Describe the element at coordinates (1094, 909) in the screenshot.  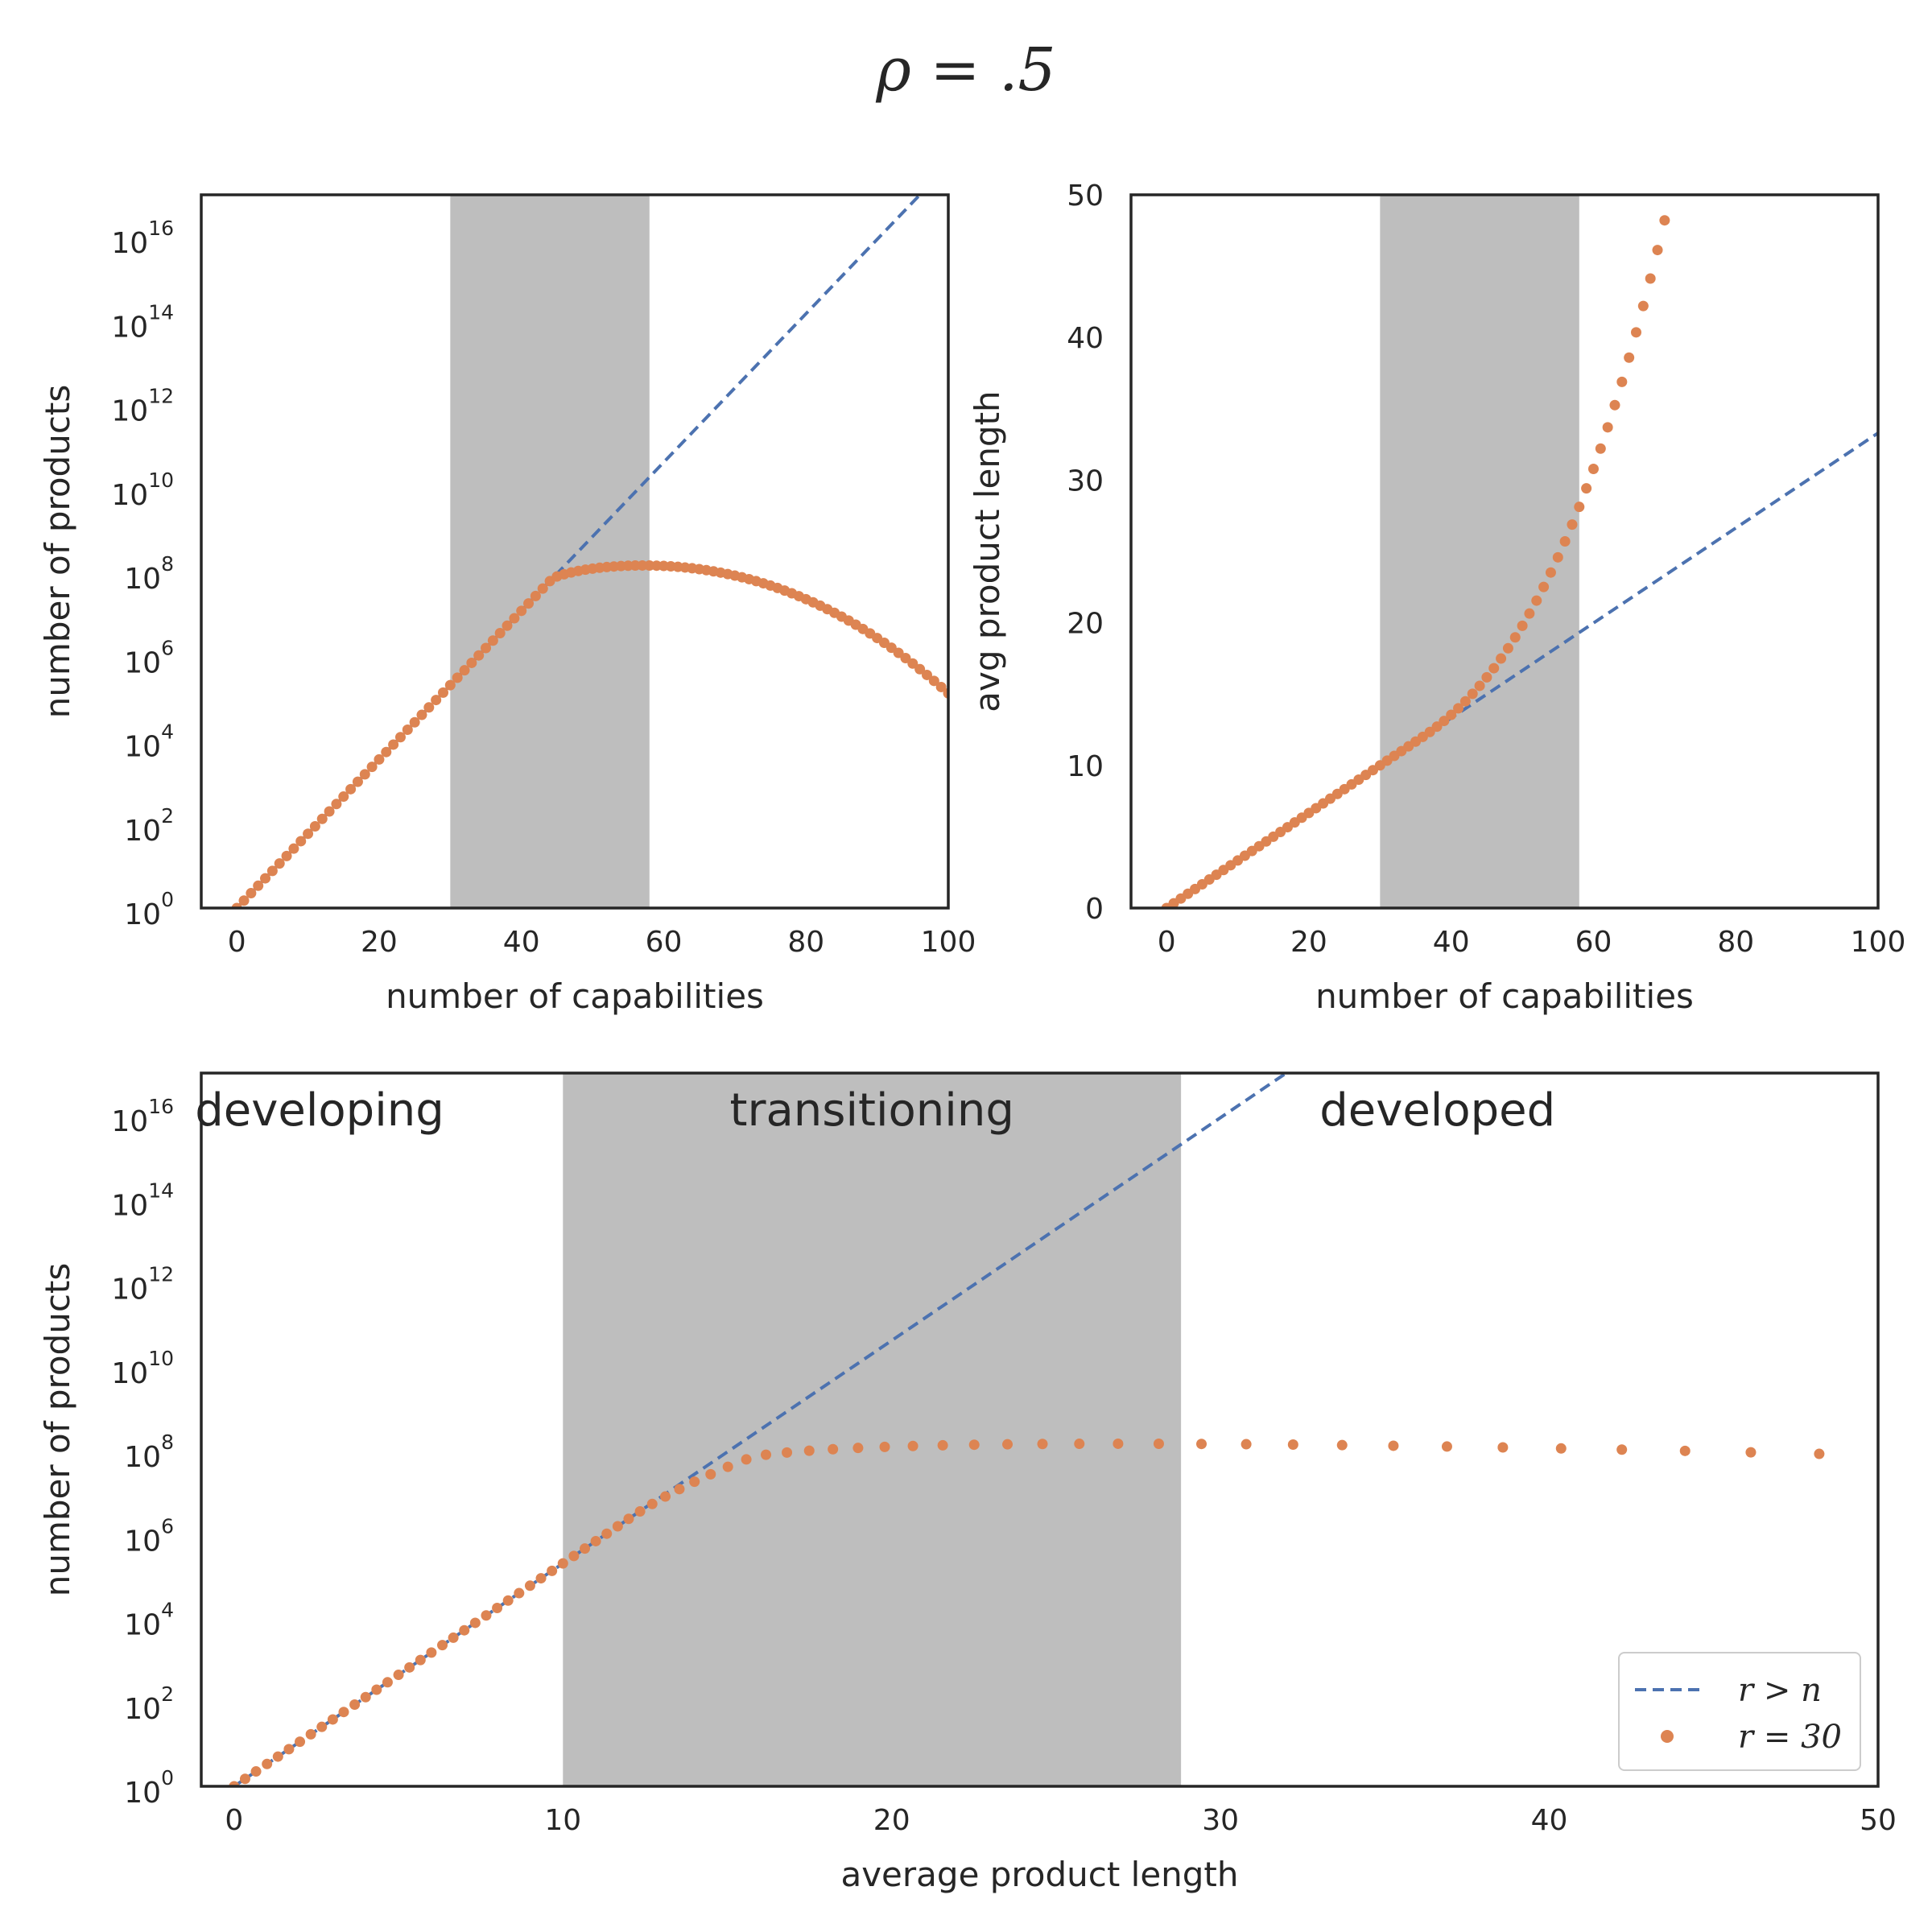
I see `y-tick-label: 0` at that location.